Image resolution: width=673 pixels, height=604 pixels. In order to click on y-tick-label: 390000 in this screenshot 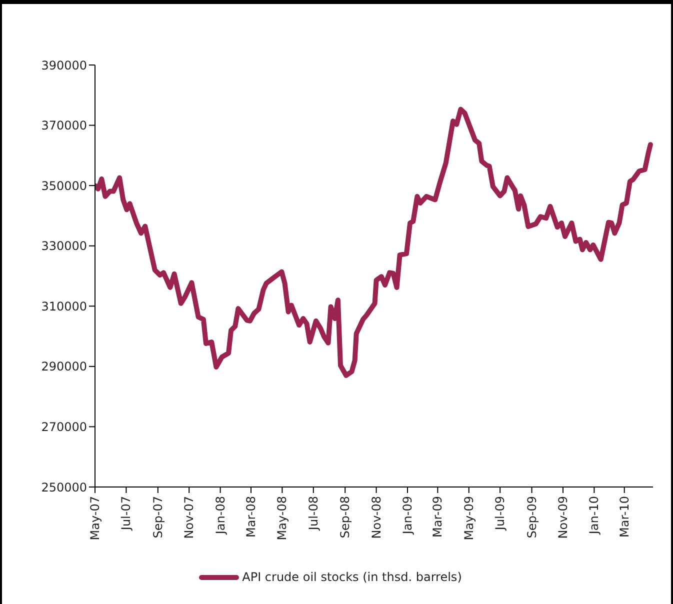, I will do `click(64, 65)`.